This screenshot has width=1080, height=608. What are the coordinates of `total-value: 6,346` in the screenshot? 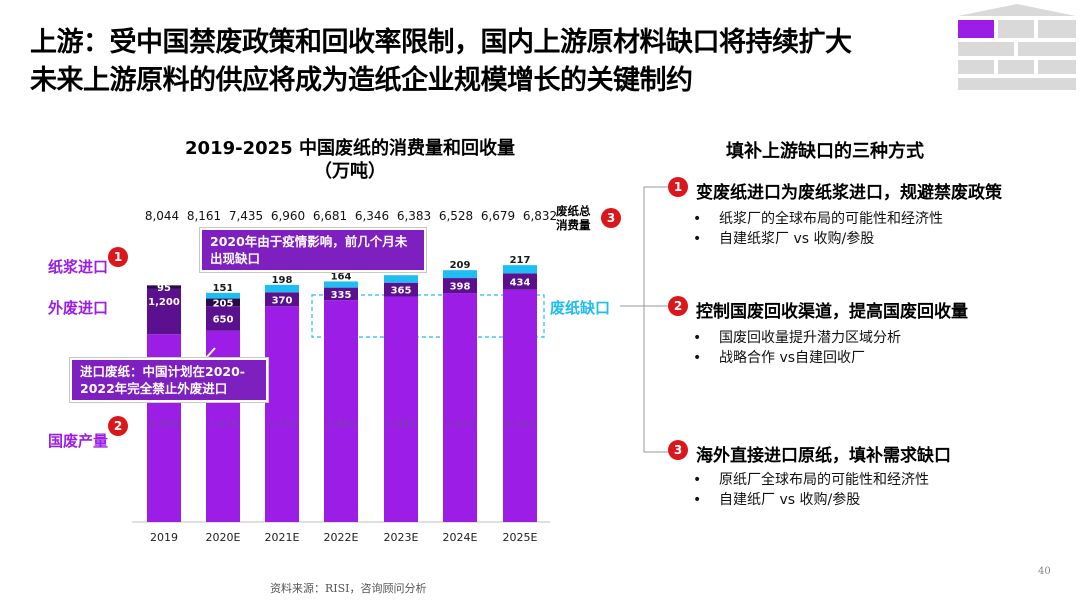 It's located at (372, 216).